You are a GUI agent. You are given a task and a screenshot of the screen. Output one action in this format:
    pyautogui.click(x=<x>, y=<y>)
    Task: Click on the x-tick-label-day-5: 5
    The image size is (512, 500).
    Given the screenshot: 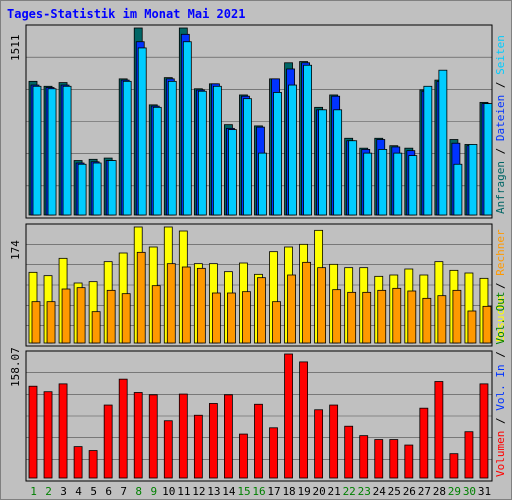 What is the action you would take?
    pyautogui.click(x=93, y=491)
    